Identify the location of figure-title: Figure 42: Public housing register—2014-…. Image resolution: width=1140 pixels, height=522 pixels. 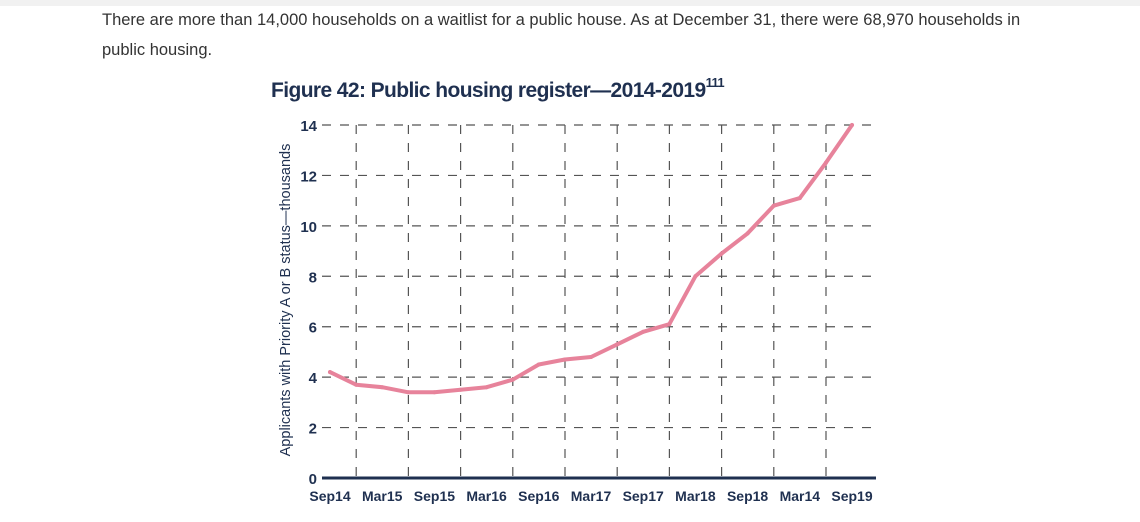
(498, 89).